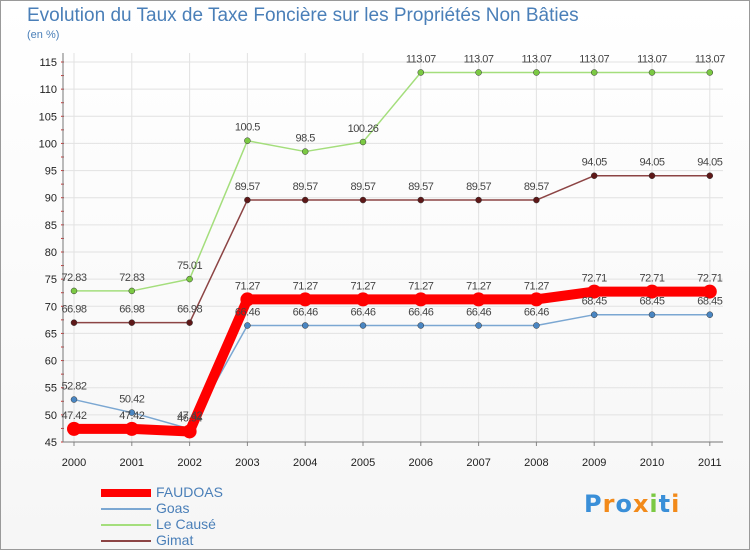 This screenshot has width=750, height=550. Describe the element at coordinates (51, 307) in the screenshot. I see `y-tick-label: 70` at that location.